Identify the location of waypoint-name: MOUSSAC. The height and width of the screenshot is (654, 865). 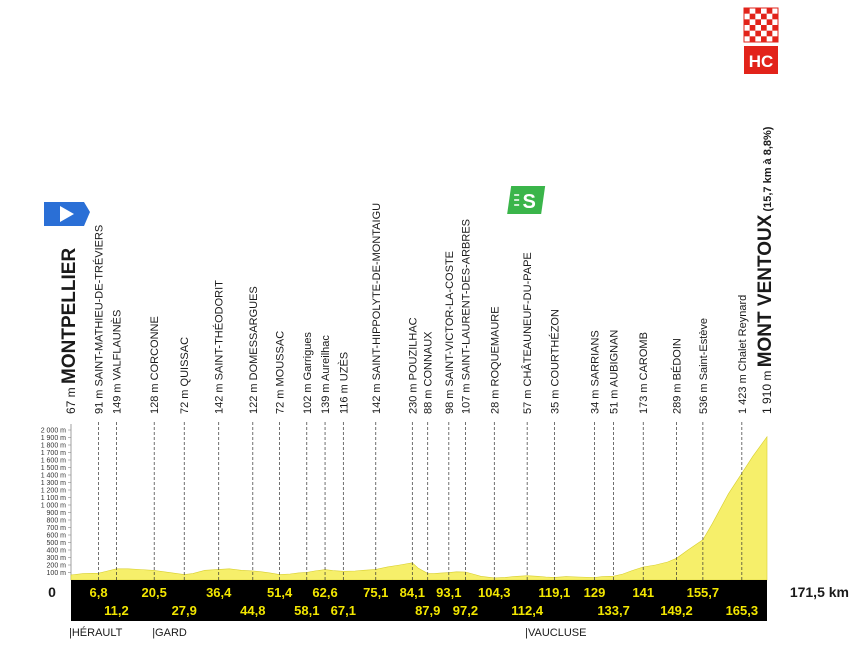
(281, 359).